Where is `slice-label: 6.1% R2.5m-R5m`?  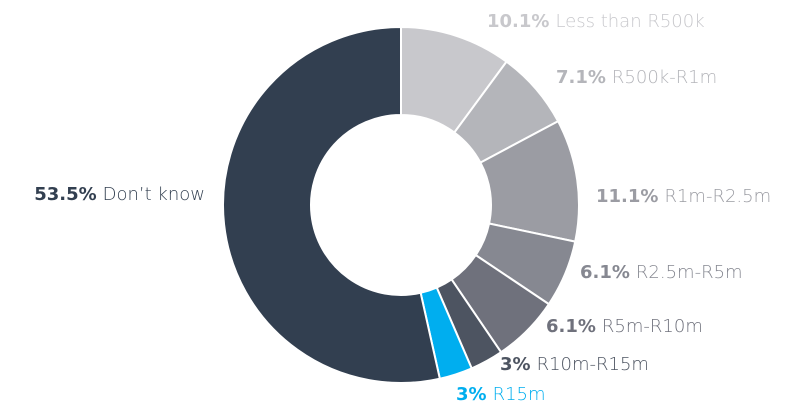
slice-label: 6.1% R2.5m-R5m is located at coordinates (661, 272).